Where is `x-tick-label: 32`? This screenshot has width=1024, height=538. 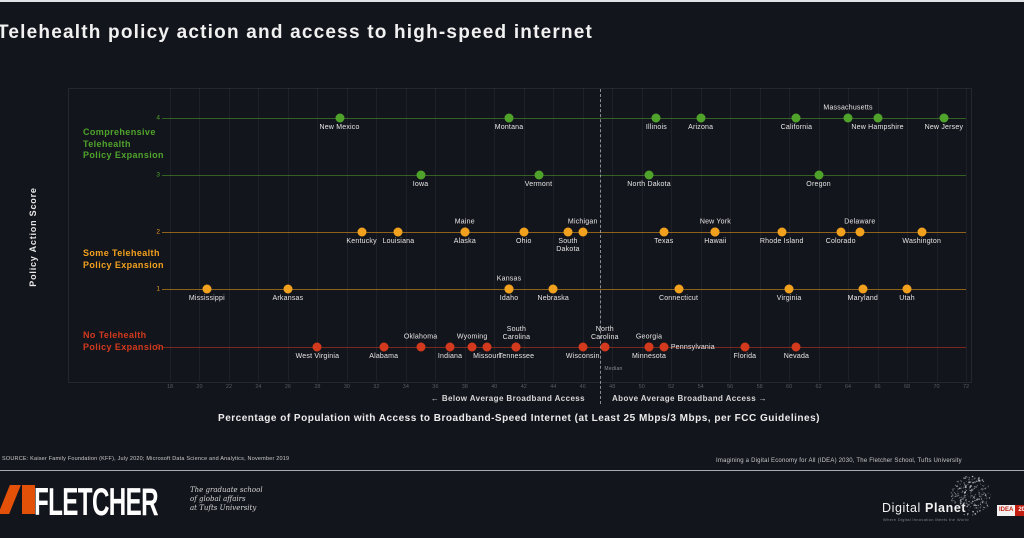
x-tick-label: 32 is located at coordinates (376, 387).